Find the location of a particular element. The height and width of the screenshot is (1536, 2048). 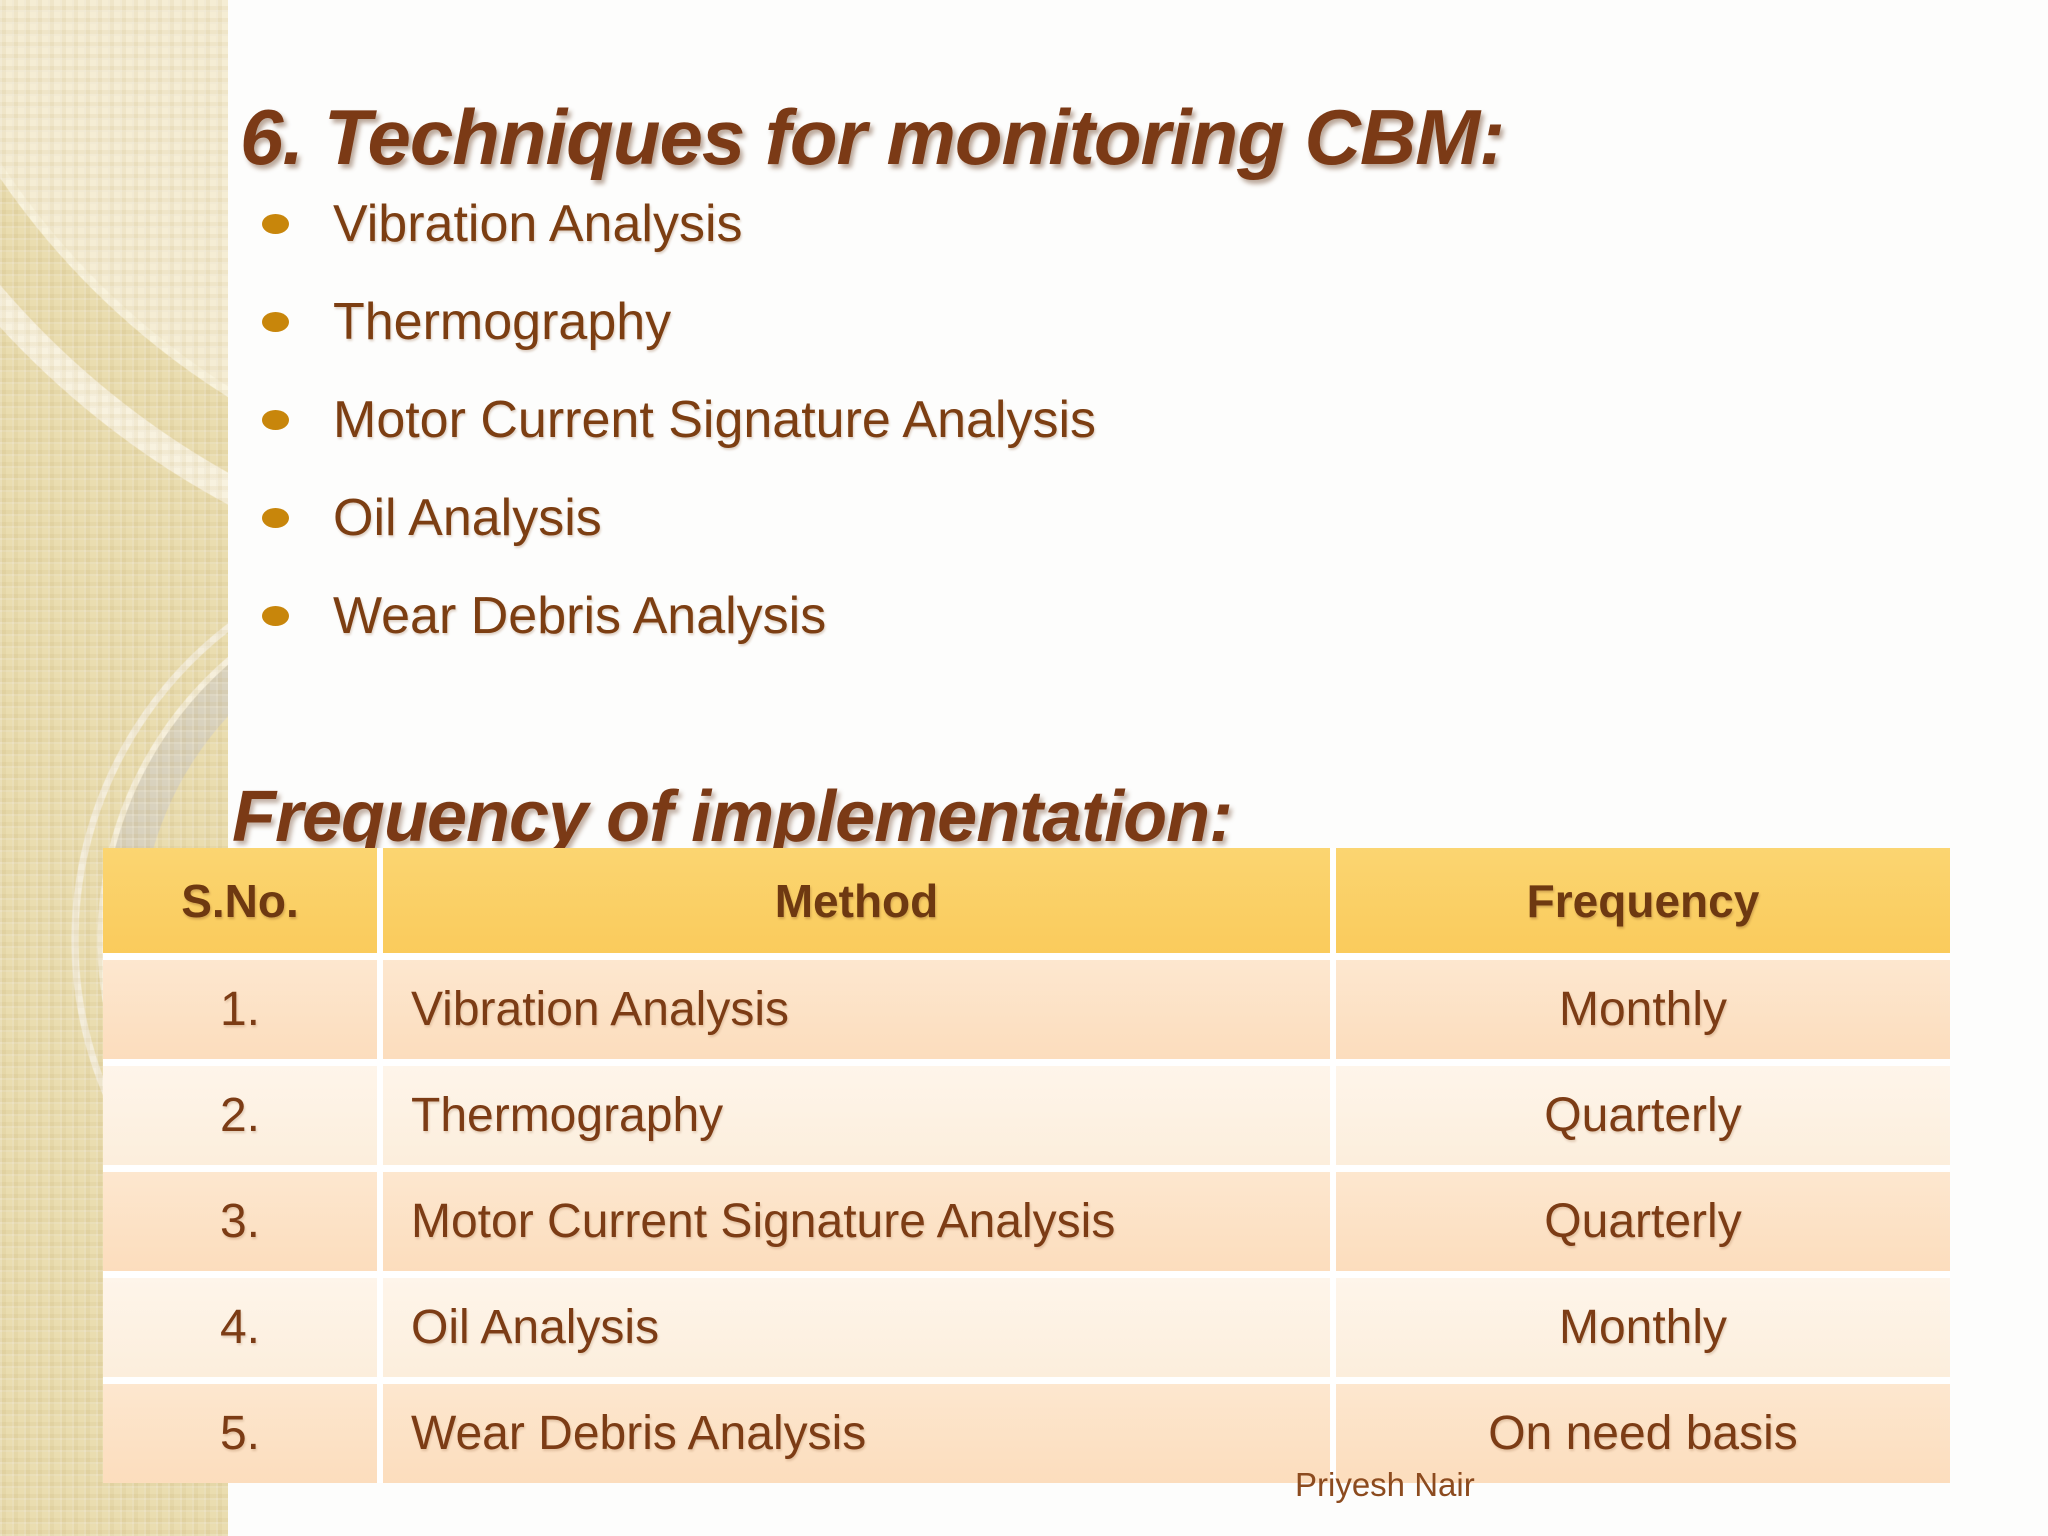

table-row: 5. Wear Debris Analysis On need basis is located at coordinates (1026, 1430).